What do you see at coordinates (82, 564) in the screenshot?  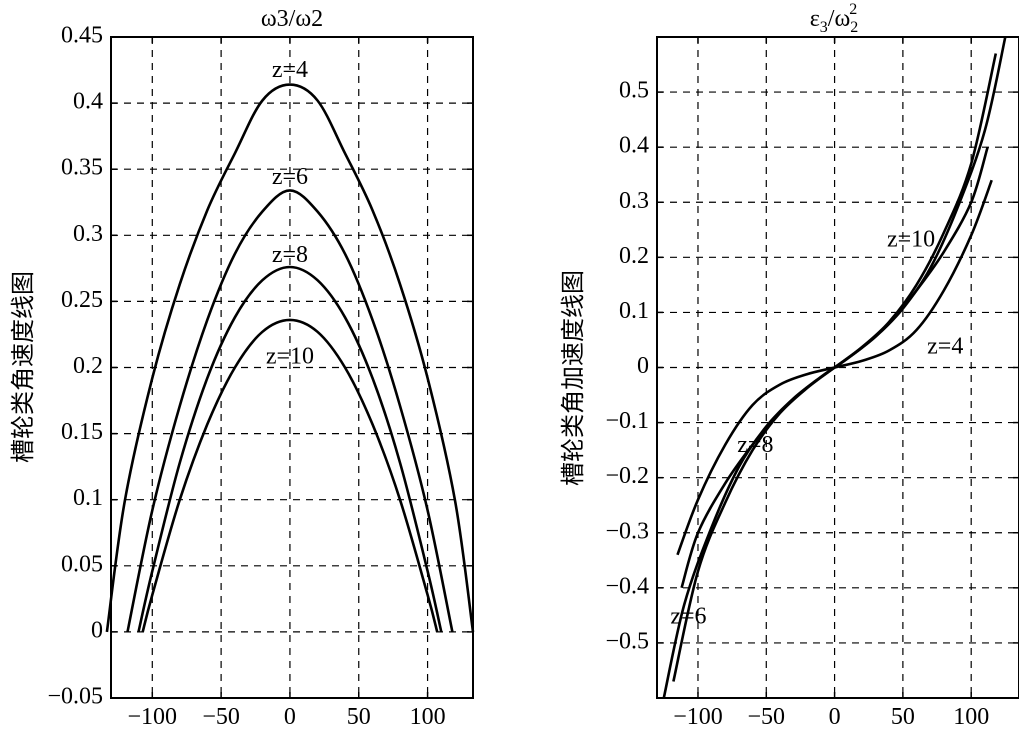 I see `y-tick-label: 0.05` at bounding box center [82, 564].